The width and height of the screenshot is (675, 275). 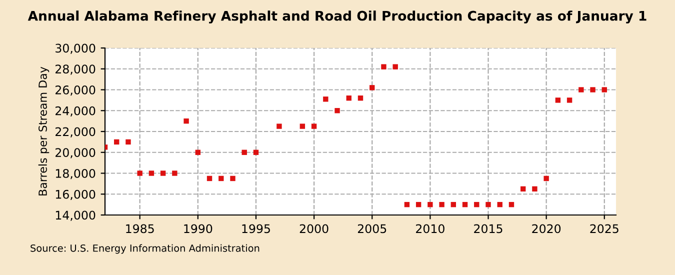 What do you see at coordinates (76, 132) in the screenshot?
I see `y-tick-label: 22,000` at bounding box center [76, 132].